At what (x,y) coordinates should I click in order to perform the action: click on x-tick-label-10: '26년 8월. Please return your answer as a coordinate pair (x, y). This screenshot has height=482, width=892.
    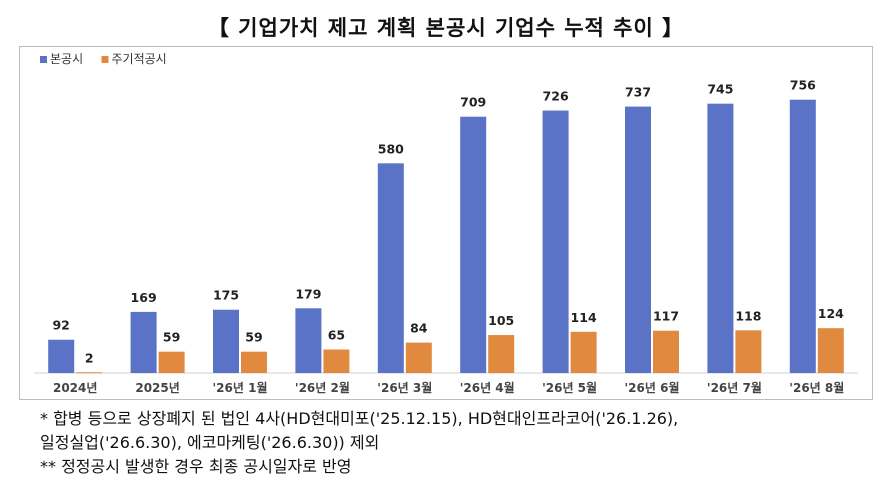
    Looking at the image, I should click on (816, 387).